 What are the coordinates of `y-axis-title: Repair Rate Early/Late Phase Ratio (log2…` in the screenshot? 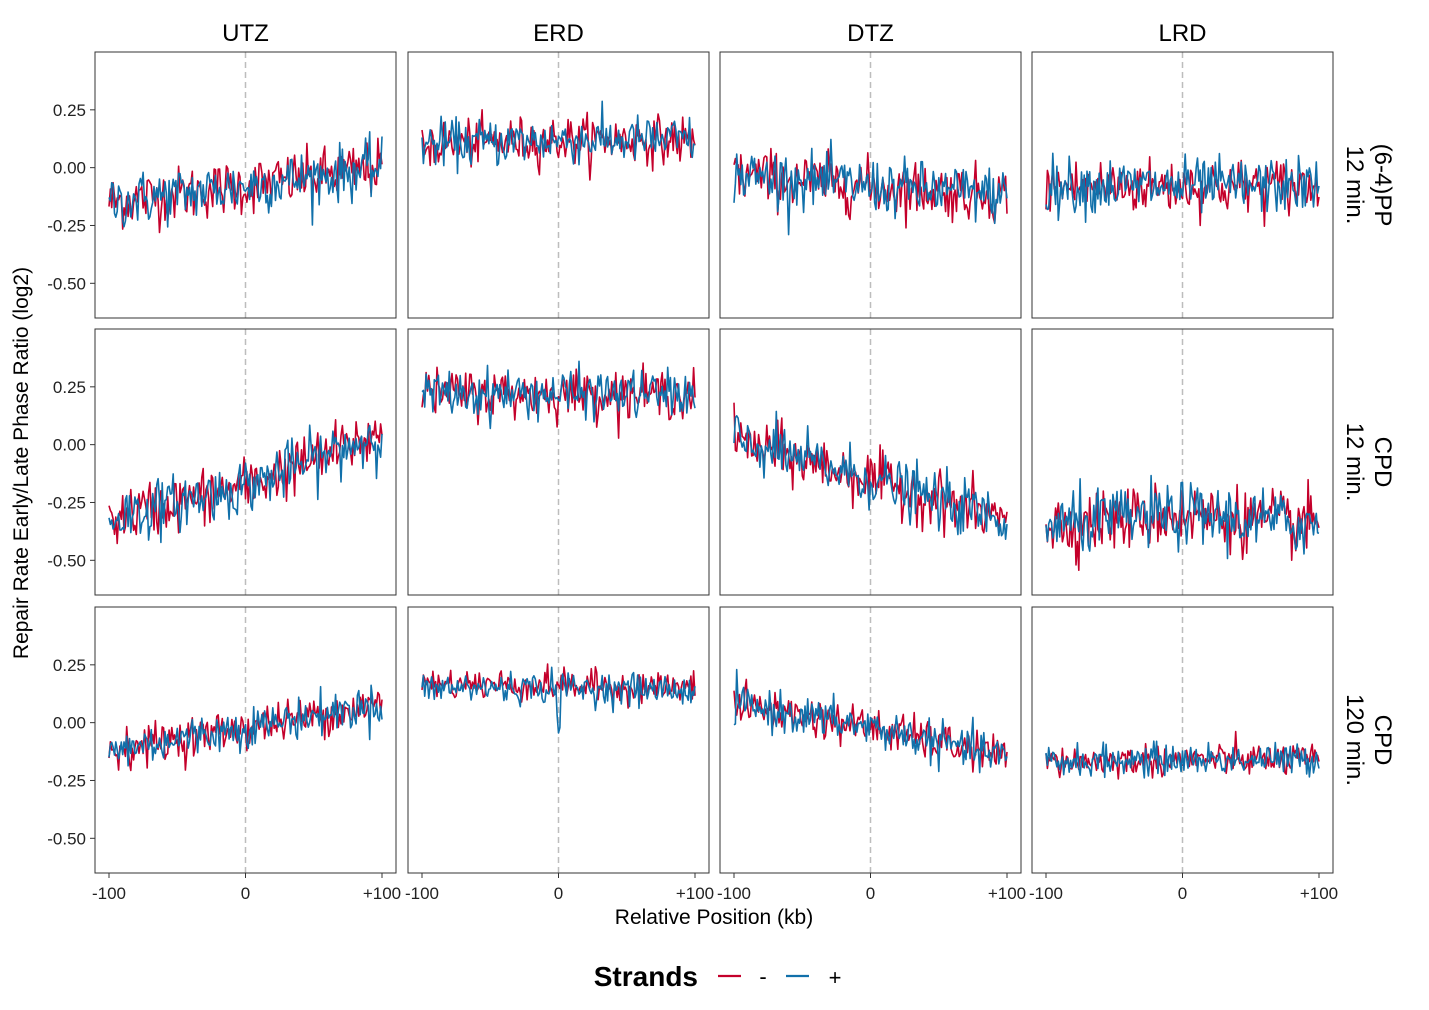 It's located at (21, 463).